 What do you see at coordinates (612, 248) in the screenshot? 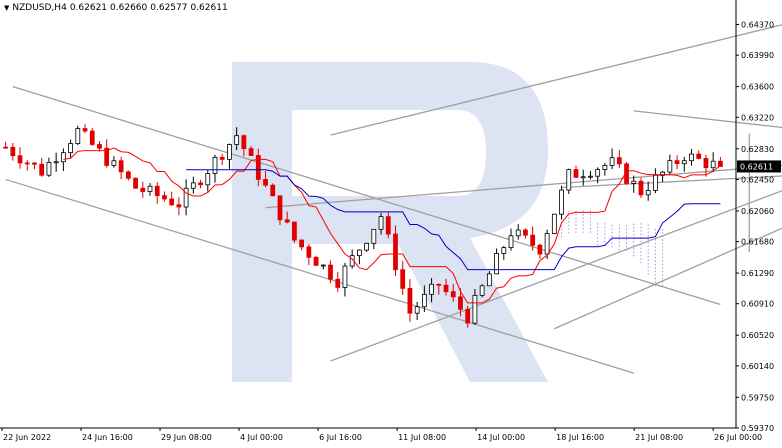
I see `ichimoku-cloud` at bounding box center [612, 248].